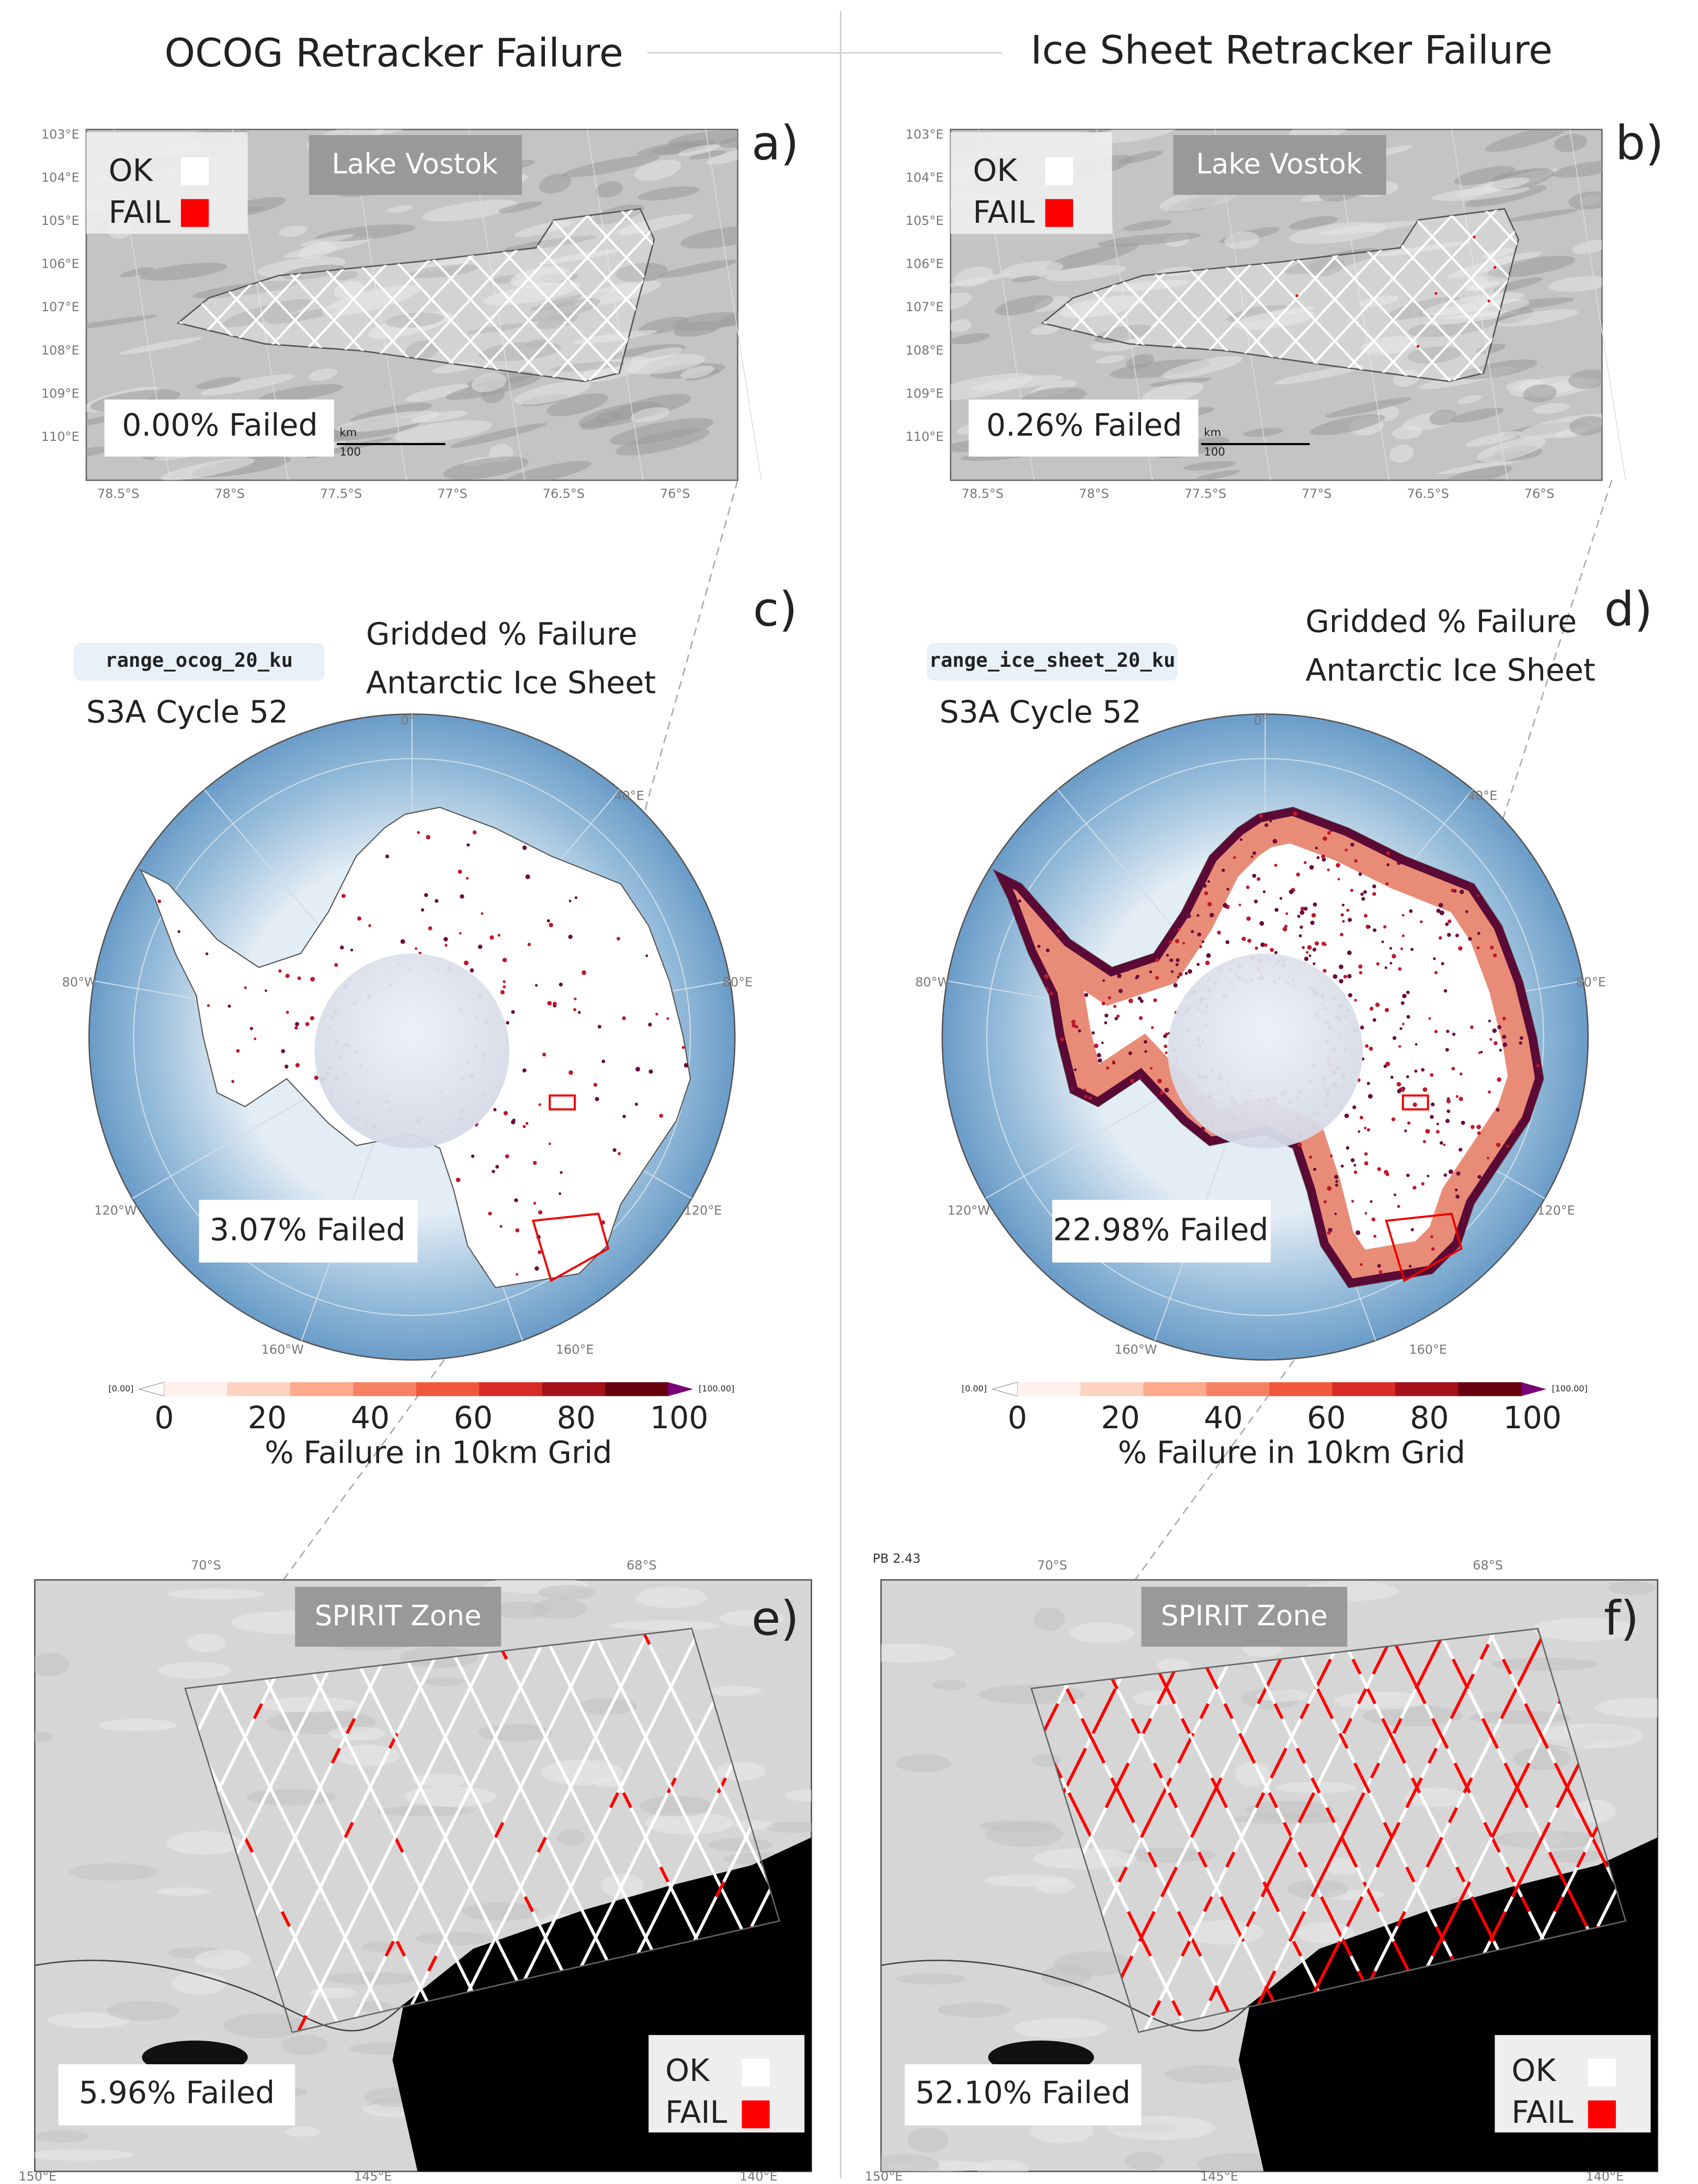  What do you see at coordinates (829, 299) in the screenshot?
I see `track` at bounding box center [829, 299].